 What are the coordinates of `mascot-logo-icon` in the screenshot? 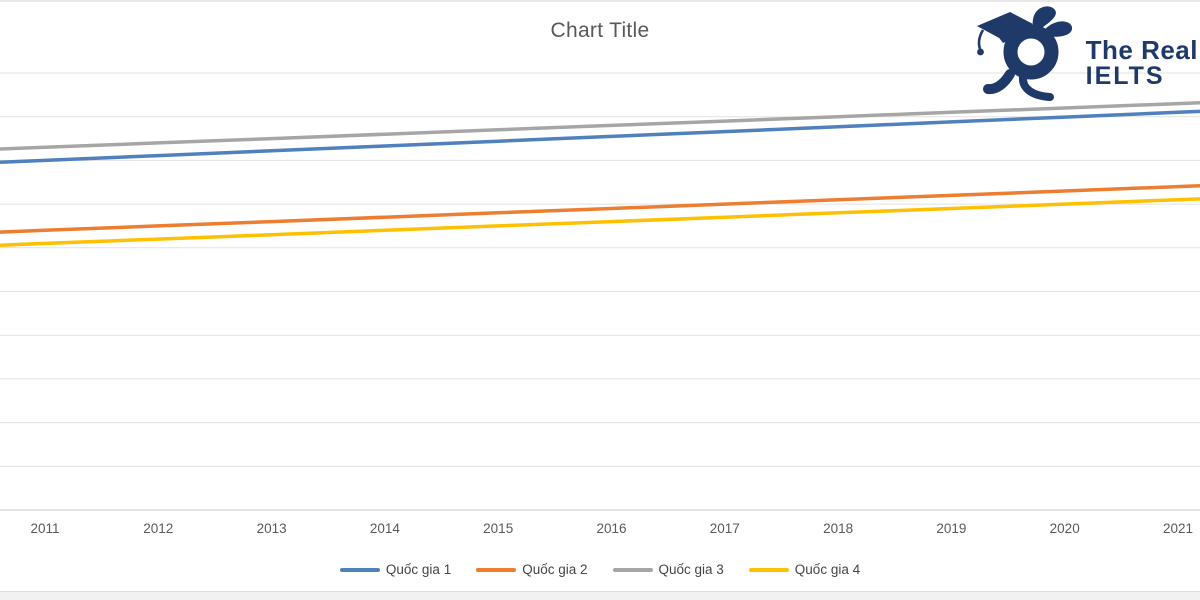 It's located at (1024, 53).